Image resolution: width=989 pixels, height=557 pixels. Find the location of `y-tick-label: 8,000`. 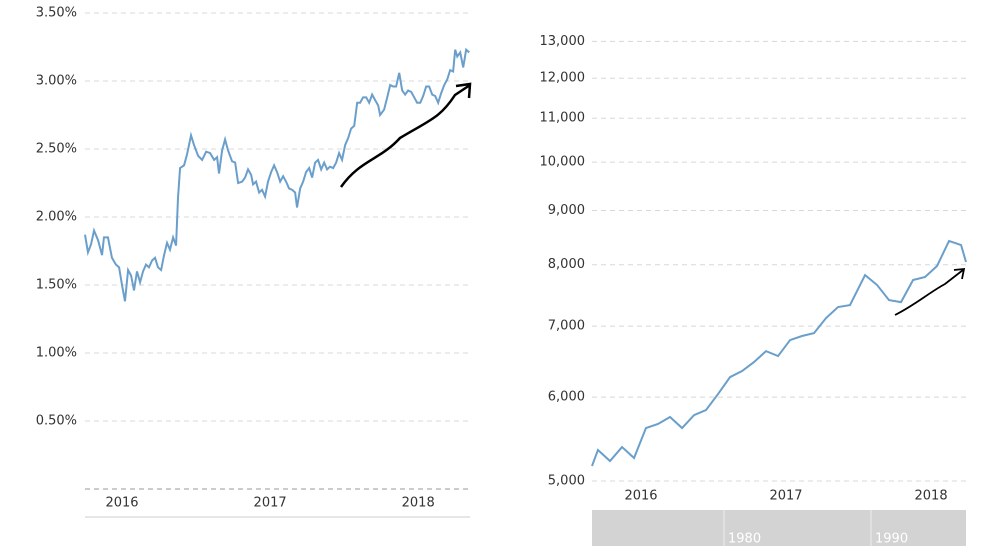

y-tick-label: 8,000 is located at coordinates (566, 264).